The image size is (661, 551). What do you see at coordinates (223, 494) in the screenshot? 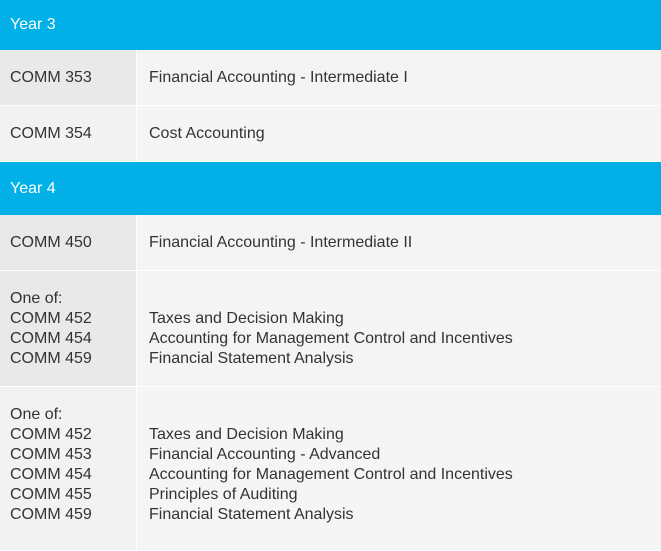
I see `course-name: Principles of Auditing` at bounding box center [223, 494].